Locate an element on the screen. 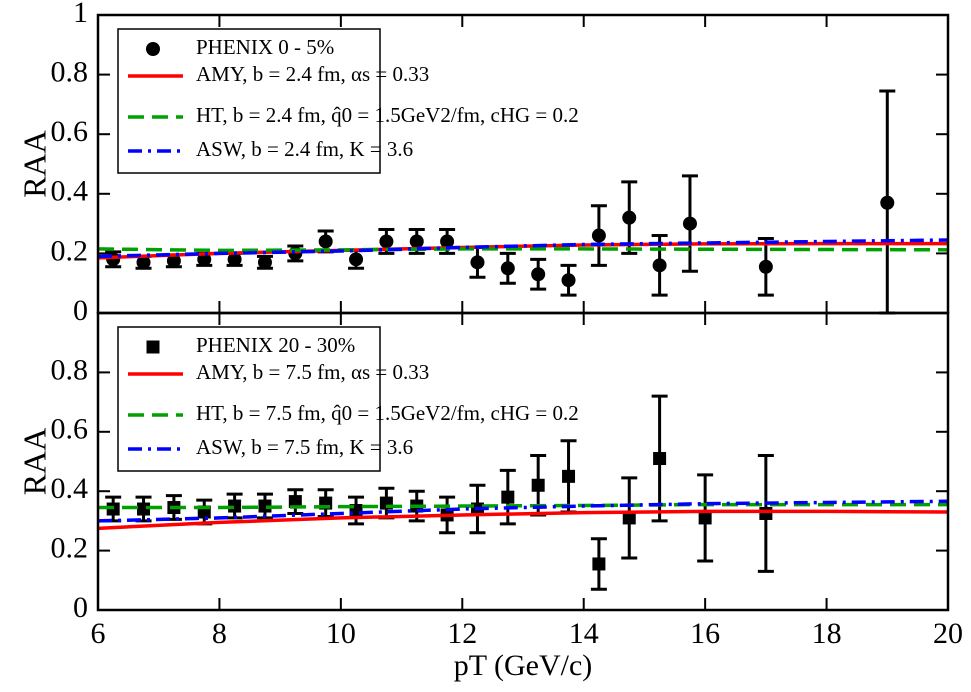  x-tick-label: 20 is located at coordinates (948, 633).